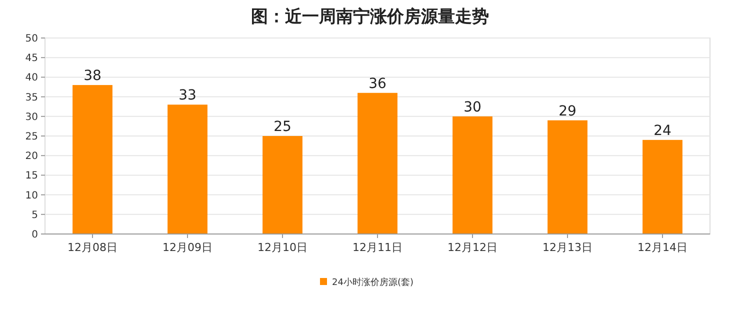  I want to click on y-tick-label: 40, so click(31, 78).